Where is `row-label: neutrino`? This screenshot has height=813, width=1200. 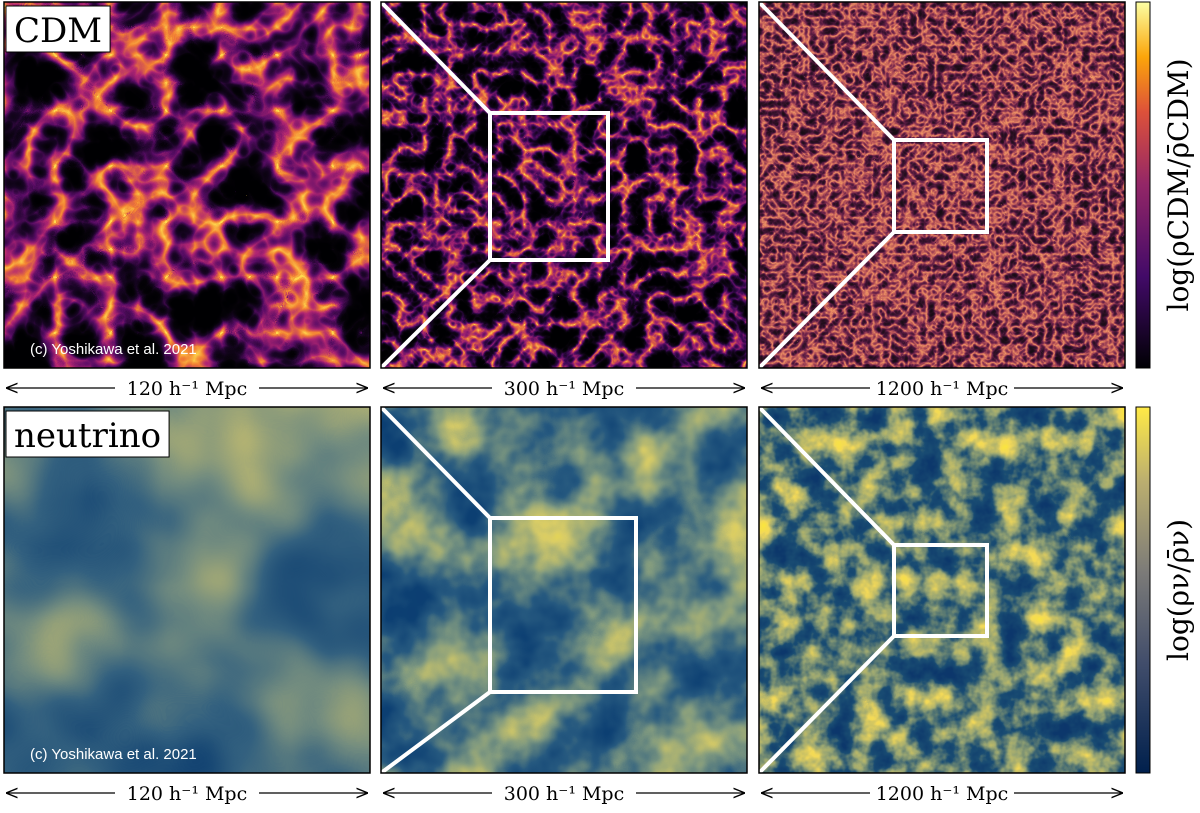
row-label: neutrino is located at coordinates (87, 436).